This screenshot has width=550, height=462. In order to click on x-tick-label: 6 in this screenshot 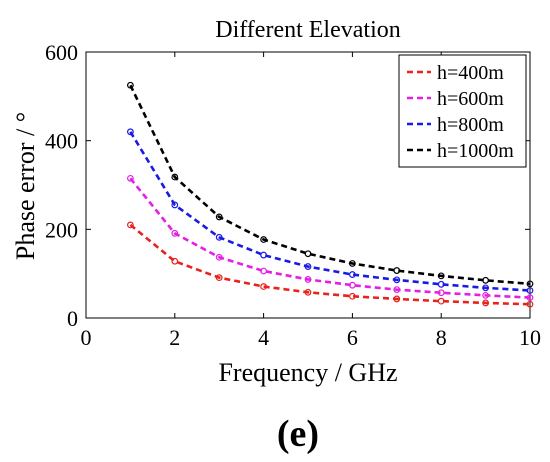, I will do `click(352, 337)`.